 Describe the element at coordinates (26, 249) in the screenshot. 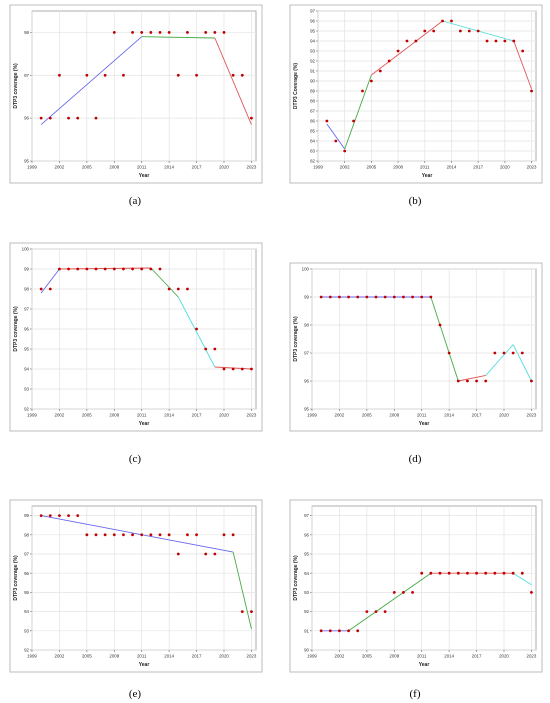

I see `y-tick-label: 100` at that location.